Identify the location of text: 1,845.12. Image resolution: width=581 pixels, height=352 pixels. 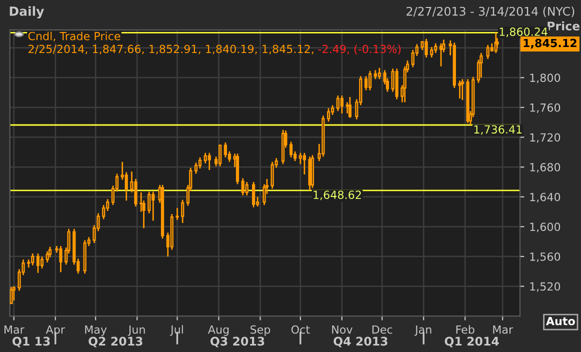
(550, 43).